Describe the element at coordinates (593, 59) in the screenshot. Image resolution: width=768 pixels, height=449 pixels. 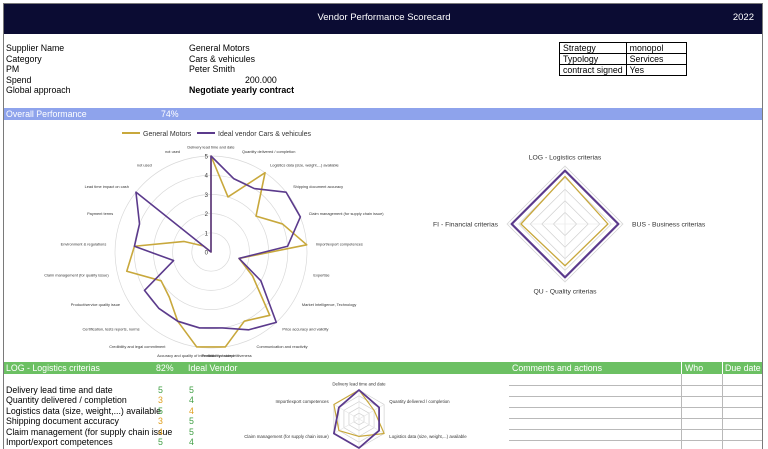
I see `meta-key: Typology` at that location.